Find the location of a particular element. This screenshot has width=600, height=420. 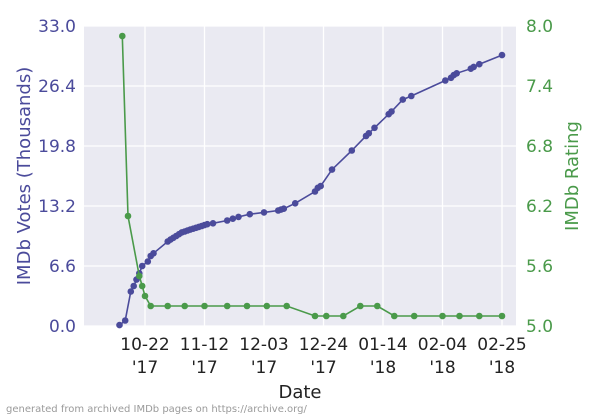

left-tick-label: 26.4 is located at coordinates (57, 87).